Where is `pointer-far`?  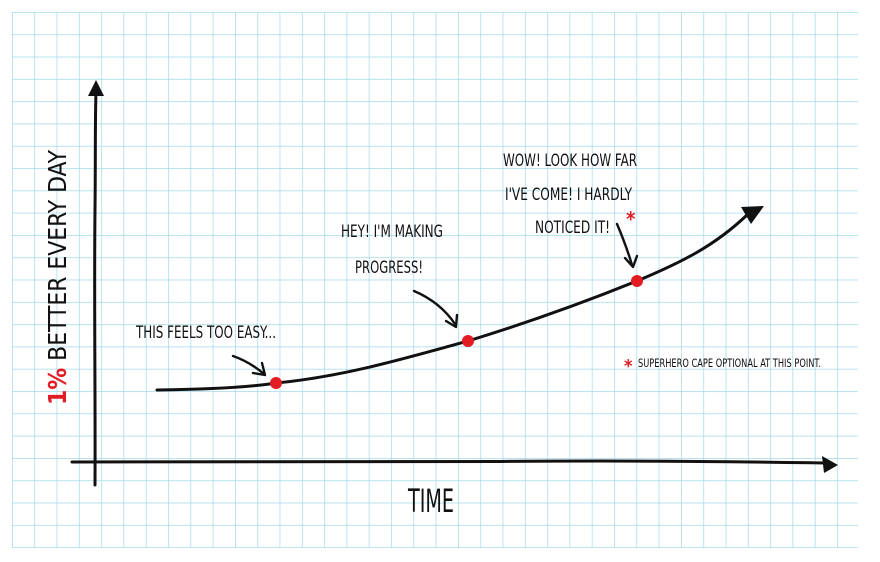
pointer-far is located at coordinates (627, 245).